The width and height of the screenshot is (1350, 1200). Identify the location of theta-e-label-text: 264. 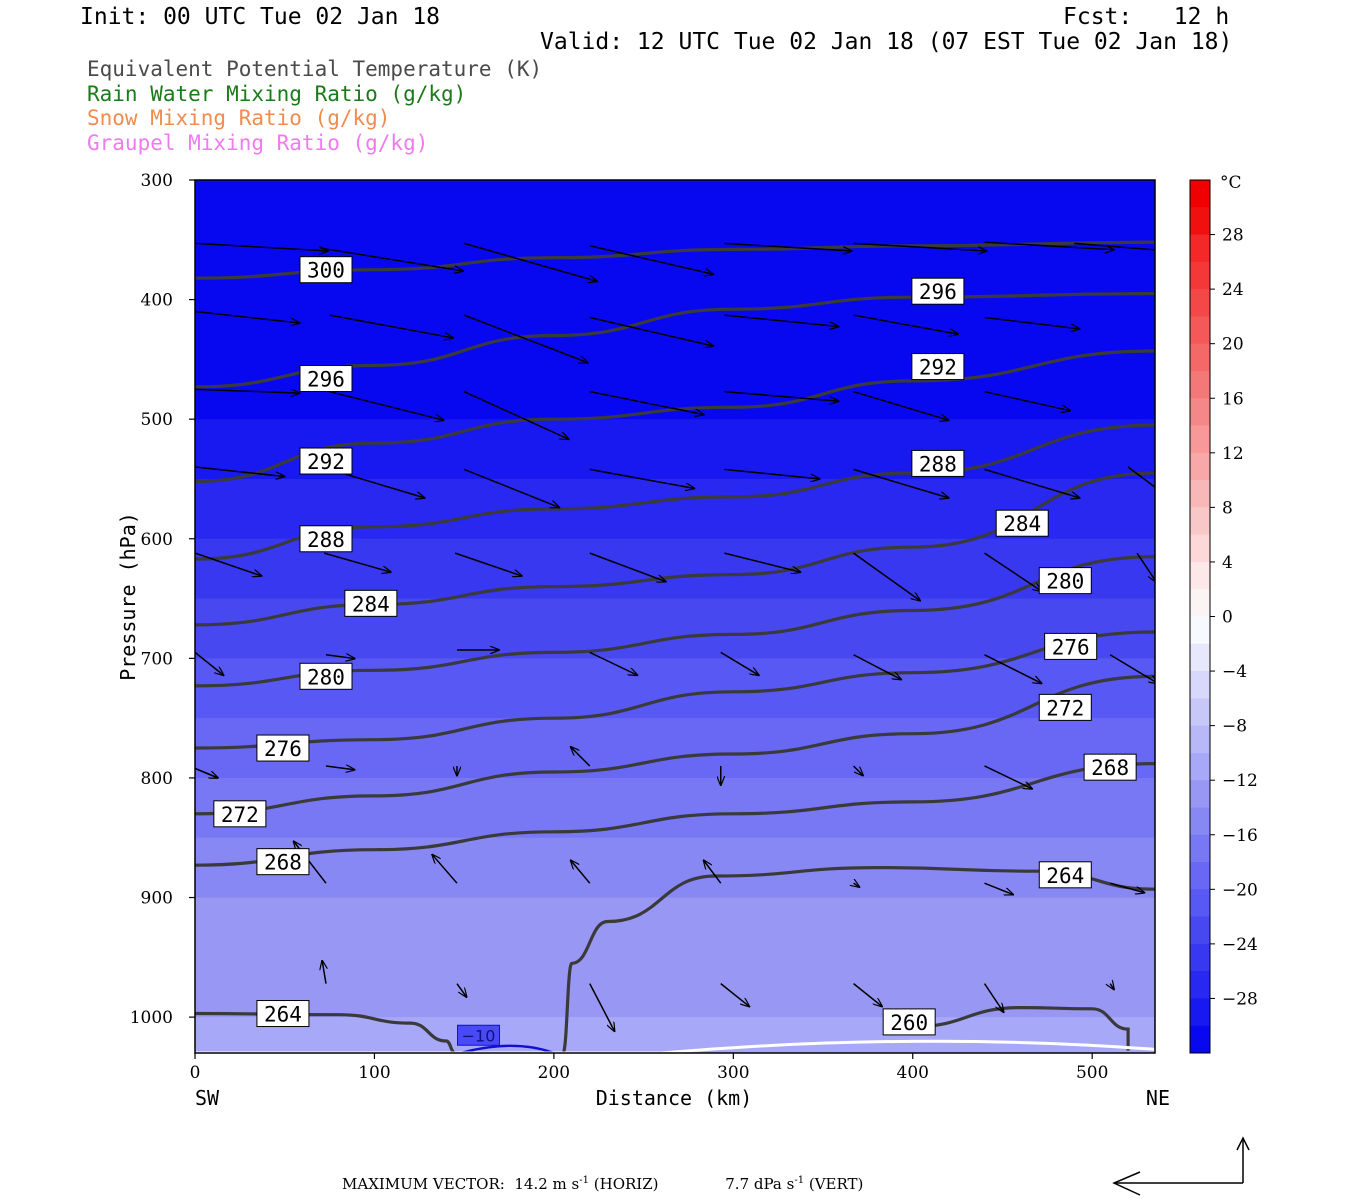
(283, 1015).